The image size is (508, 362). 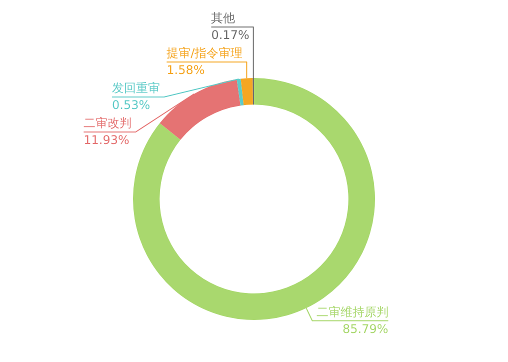 What do you see at coordinates (230, 35) in the screenshot?
I see `data-label: 0.17%` at bounding box center [230, 35].